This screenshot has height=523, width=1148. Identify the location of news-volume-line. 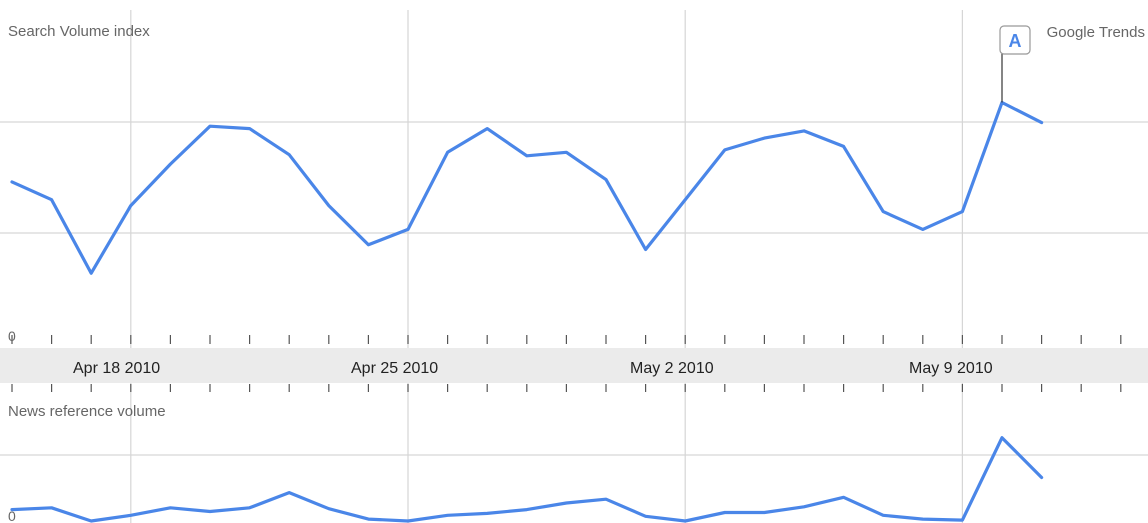
(527, 479).